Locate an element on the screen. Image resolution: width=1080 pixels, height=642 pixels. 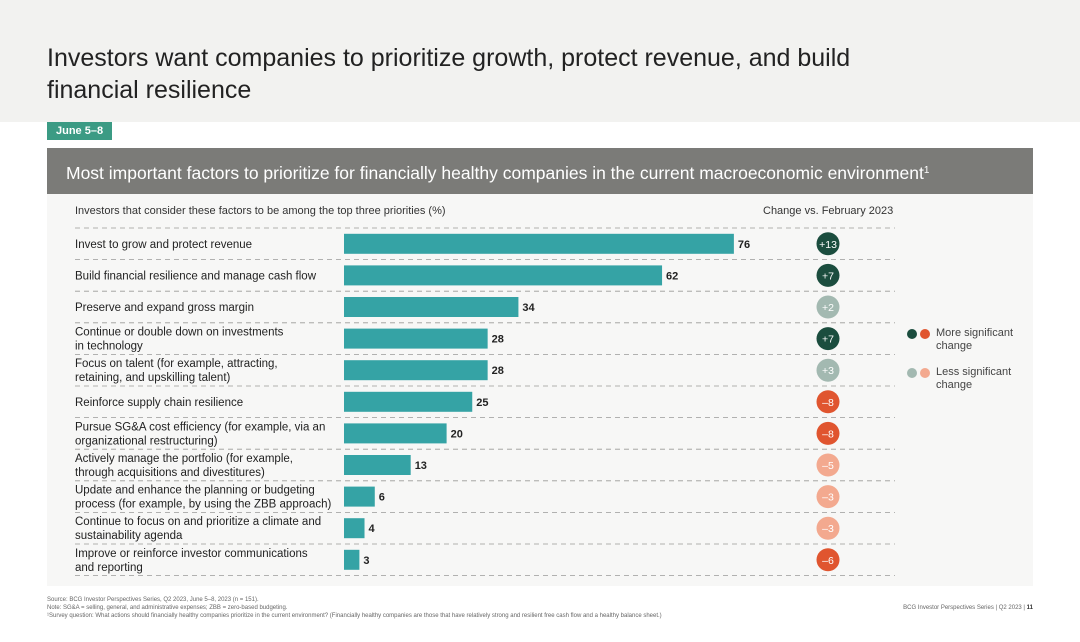
legend-more-significant: More significant change is located at coordinates (972, 342).